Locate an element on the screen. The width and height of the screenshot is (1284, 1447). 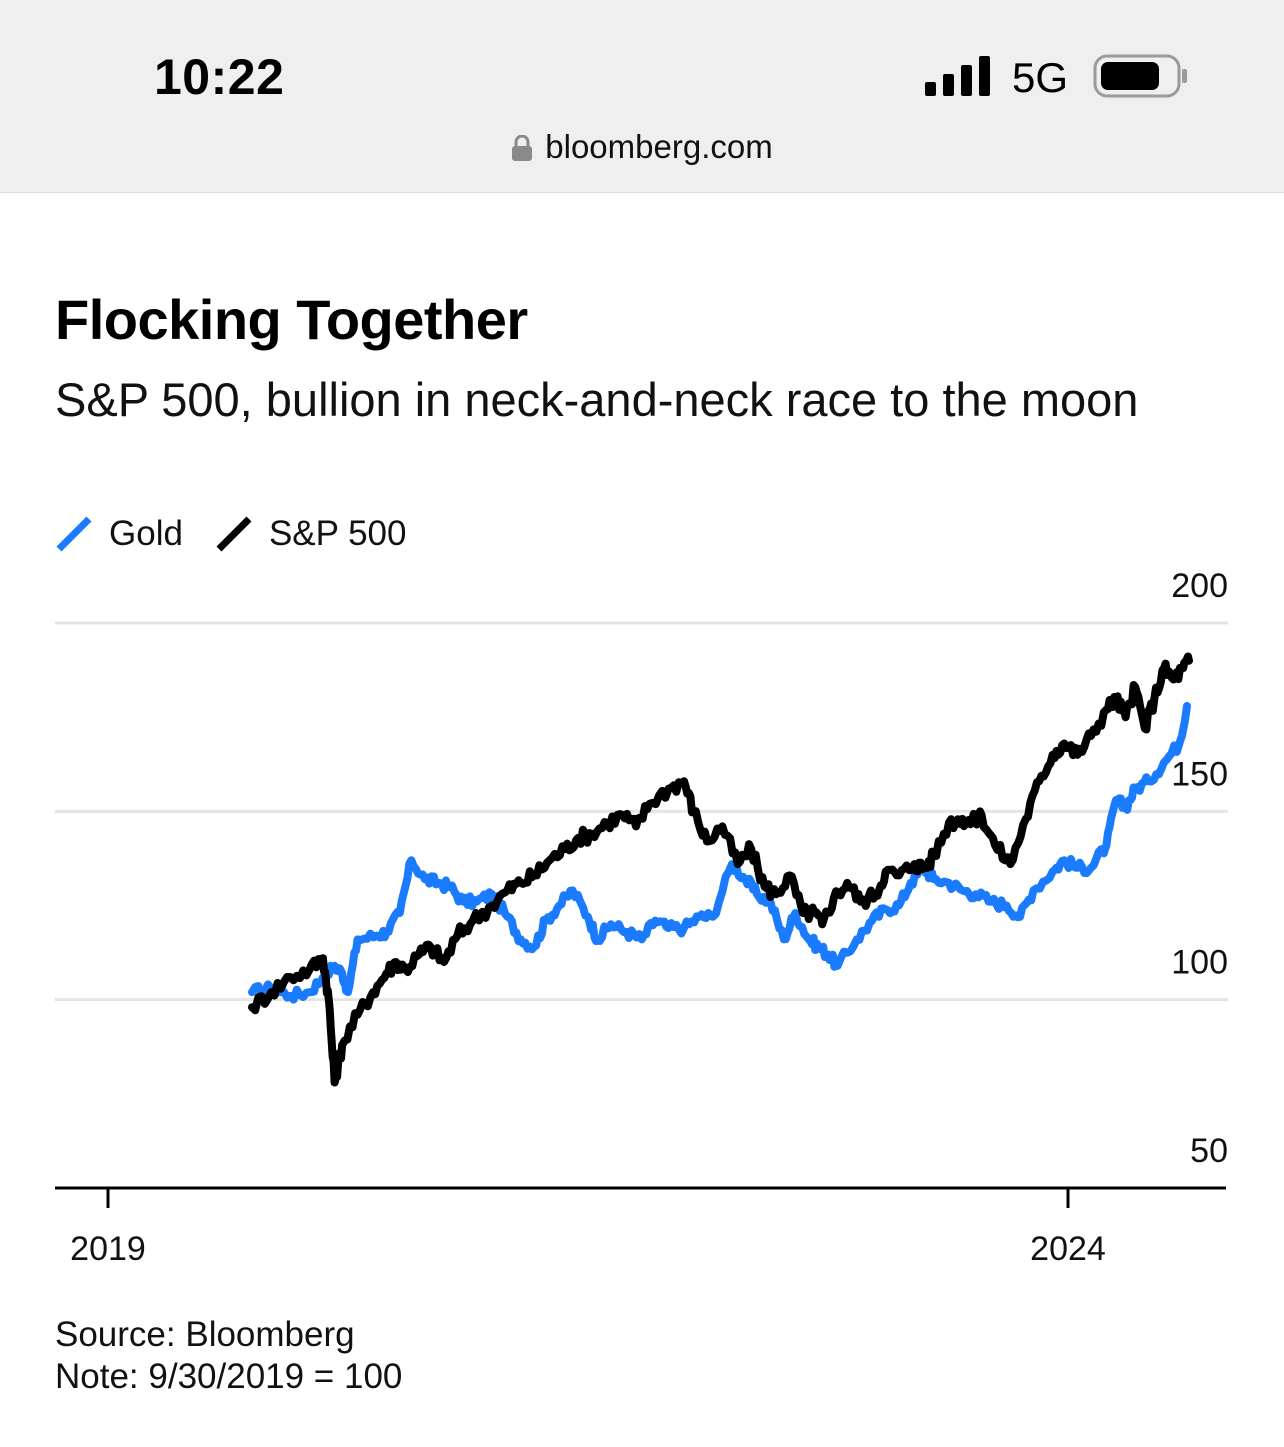
note-text: Note: 9/30/2019 = 100 is located at coordinates (229, 1376).